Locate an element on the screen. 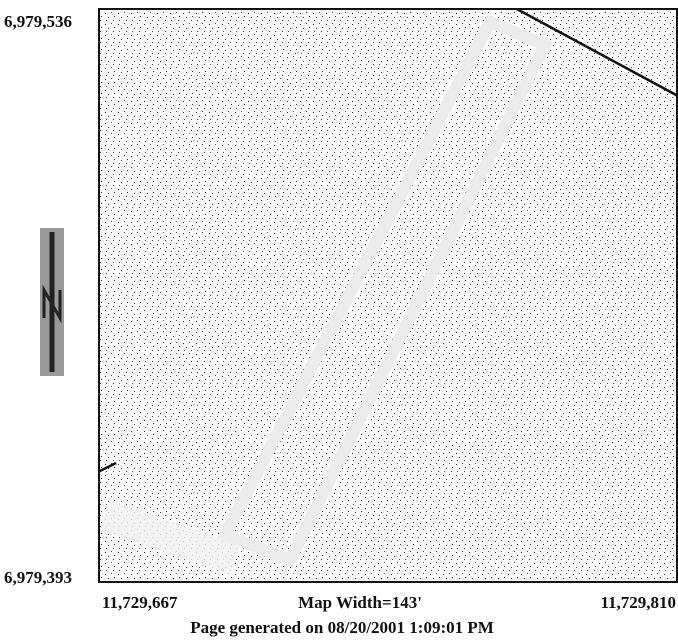  footer: Page generated on 08/20/2001 1:09:01 PM is located at coordinates (342, 627).